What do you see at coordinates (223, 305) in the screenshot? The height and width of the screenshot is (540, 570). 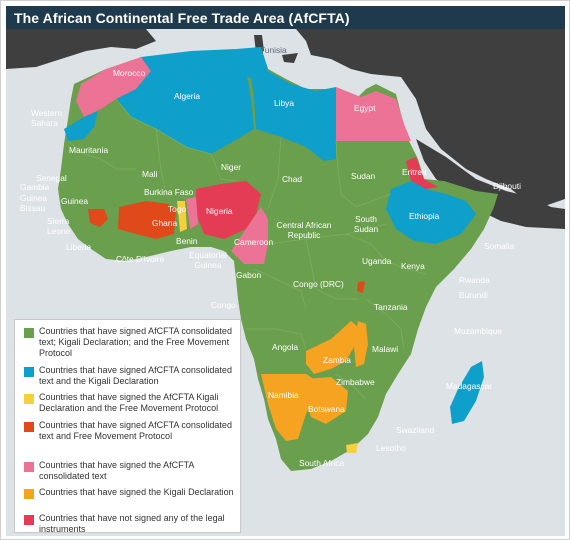 I see `label-congo: Congo` at bounding box center [223, 305].